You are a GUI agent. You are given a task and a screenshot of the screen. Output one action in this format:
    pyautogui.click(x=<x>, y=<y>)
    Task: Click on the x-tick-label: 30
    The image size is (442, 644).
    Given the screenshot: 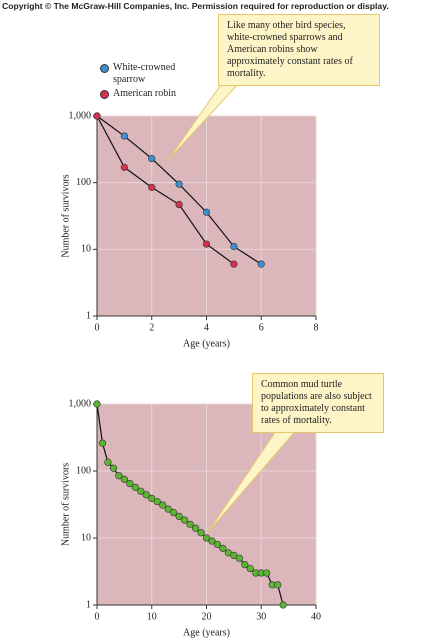 What is the action you would take?
    pyautogui.click(x=261, y=616)
    